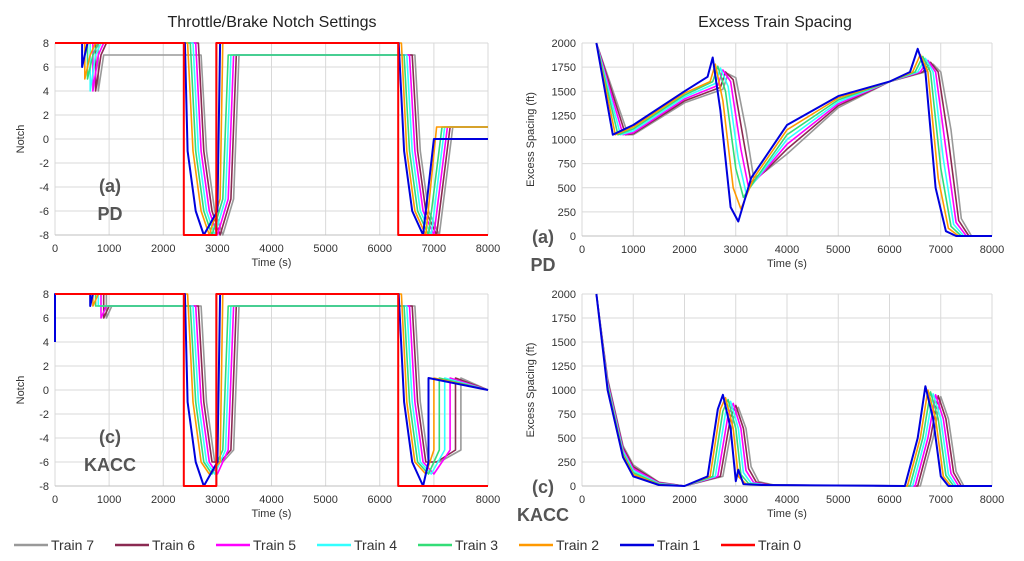 This screenshot has height=561, width=1024. I want to click on legend-item: Train 2, so click(559, 545).